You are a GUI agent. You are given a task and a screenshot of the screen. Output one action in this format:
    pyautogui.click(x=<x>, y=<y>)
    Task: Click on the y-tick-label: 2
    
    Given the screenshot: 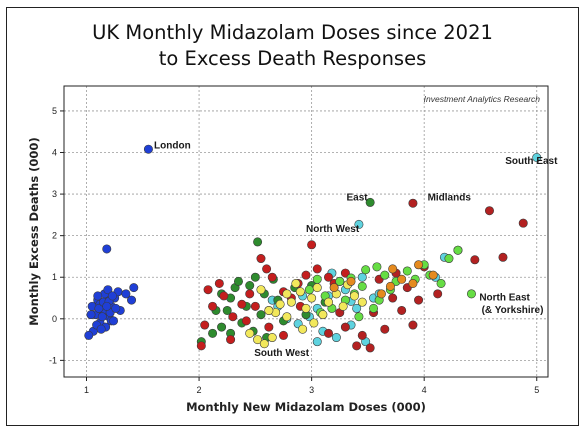 What is the action you would take?
    pyautogui.click(x=54, y=236)
    